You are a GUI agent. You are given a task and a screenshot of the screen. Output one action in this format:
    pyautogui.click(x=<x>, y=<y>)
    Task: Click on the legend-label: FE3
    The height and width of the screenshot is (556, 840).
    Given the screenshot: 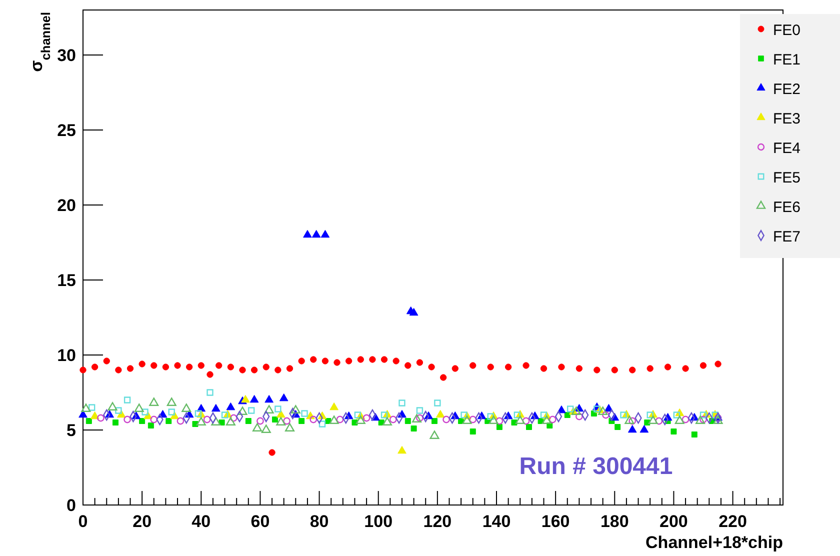 What is the action you would take?
    pyautogui.click(x=787, y=119)
    